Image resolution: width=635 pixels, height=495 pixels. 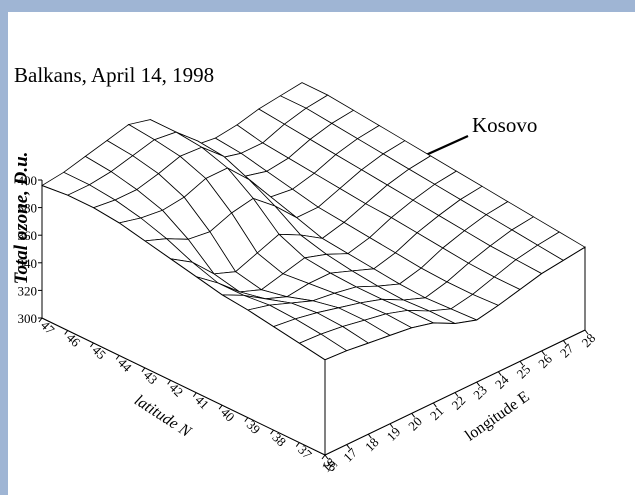 I want to click on z-tick-label: 320, so click(x=28, y=290).